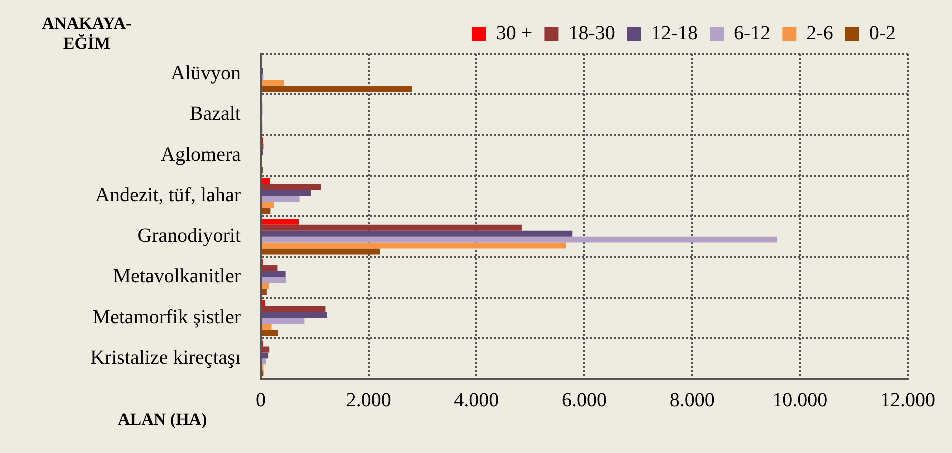 Image resolution: width=952 pixels, height=453 pixels. Describe the element at coordinates (169, 195) in the screenshot. I see `y-tick-label: Andezit, tüf, lahar` at that location.